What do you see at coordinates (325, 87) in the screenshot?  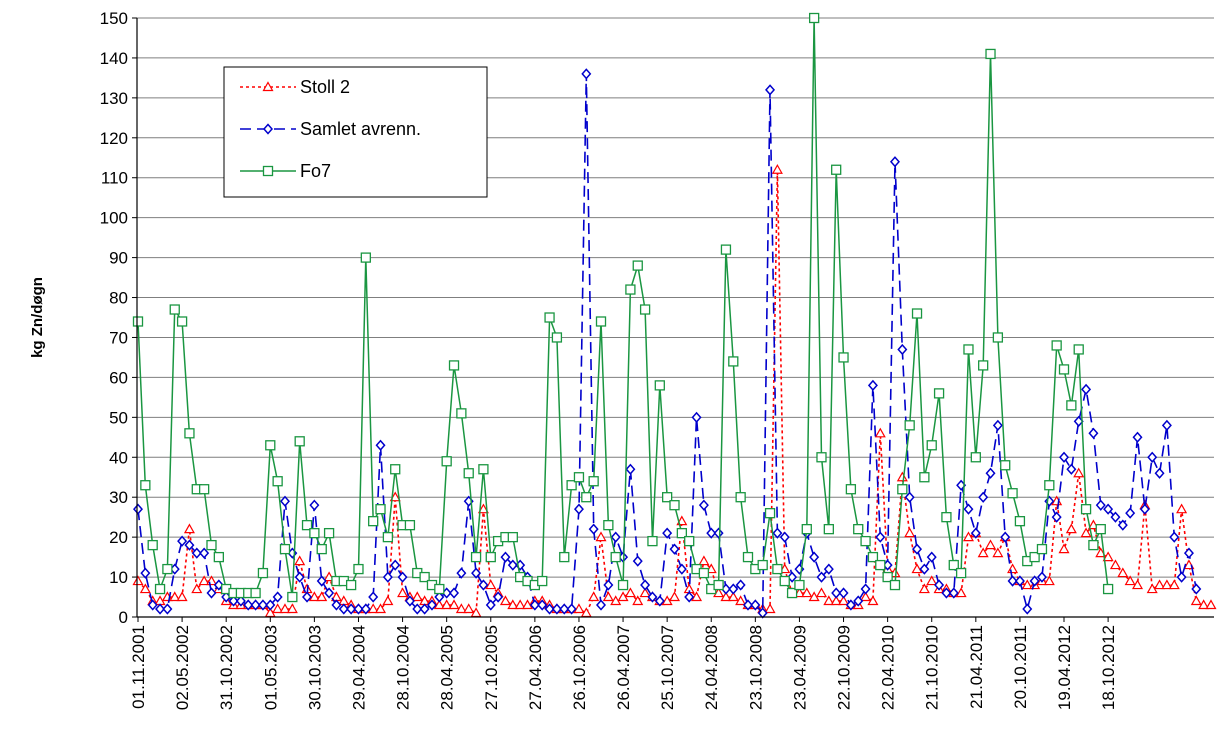 I see `legend-label: Stoll 2` at bounding box center [325, 87].